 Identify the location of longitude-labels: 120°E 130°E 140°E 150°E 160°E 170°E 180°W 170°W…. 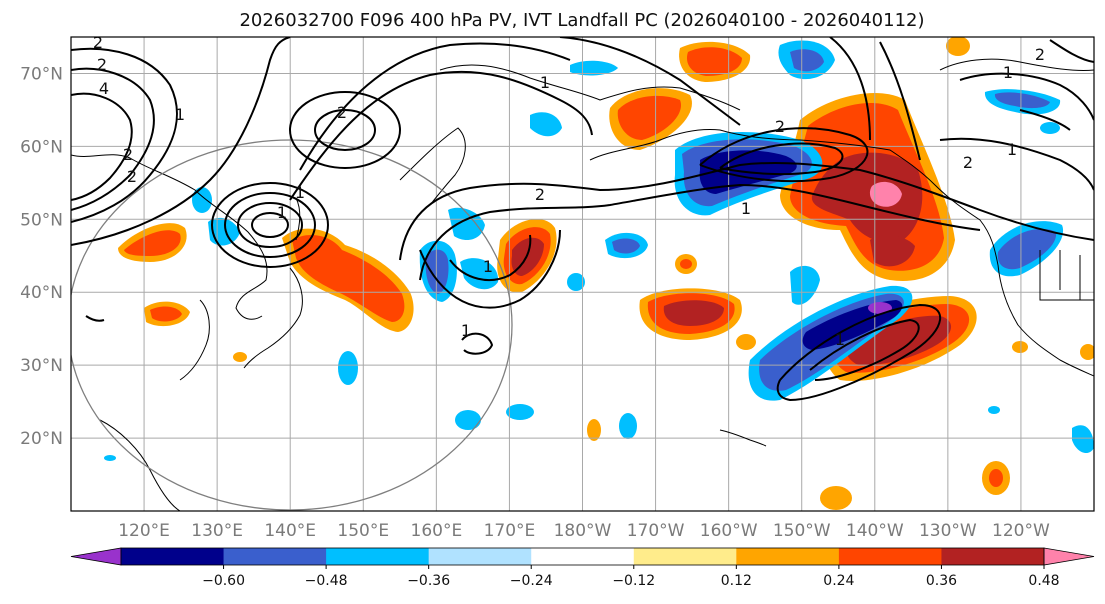
(584, 531).